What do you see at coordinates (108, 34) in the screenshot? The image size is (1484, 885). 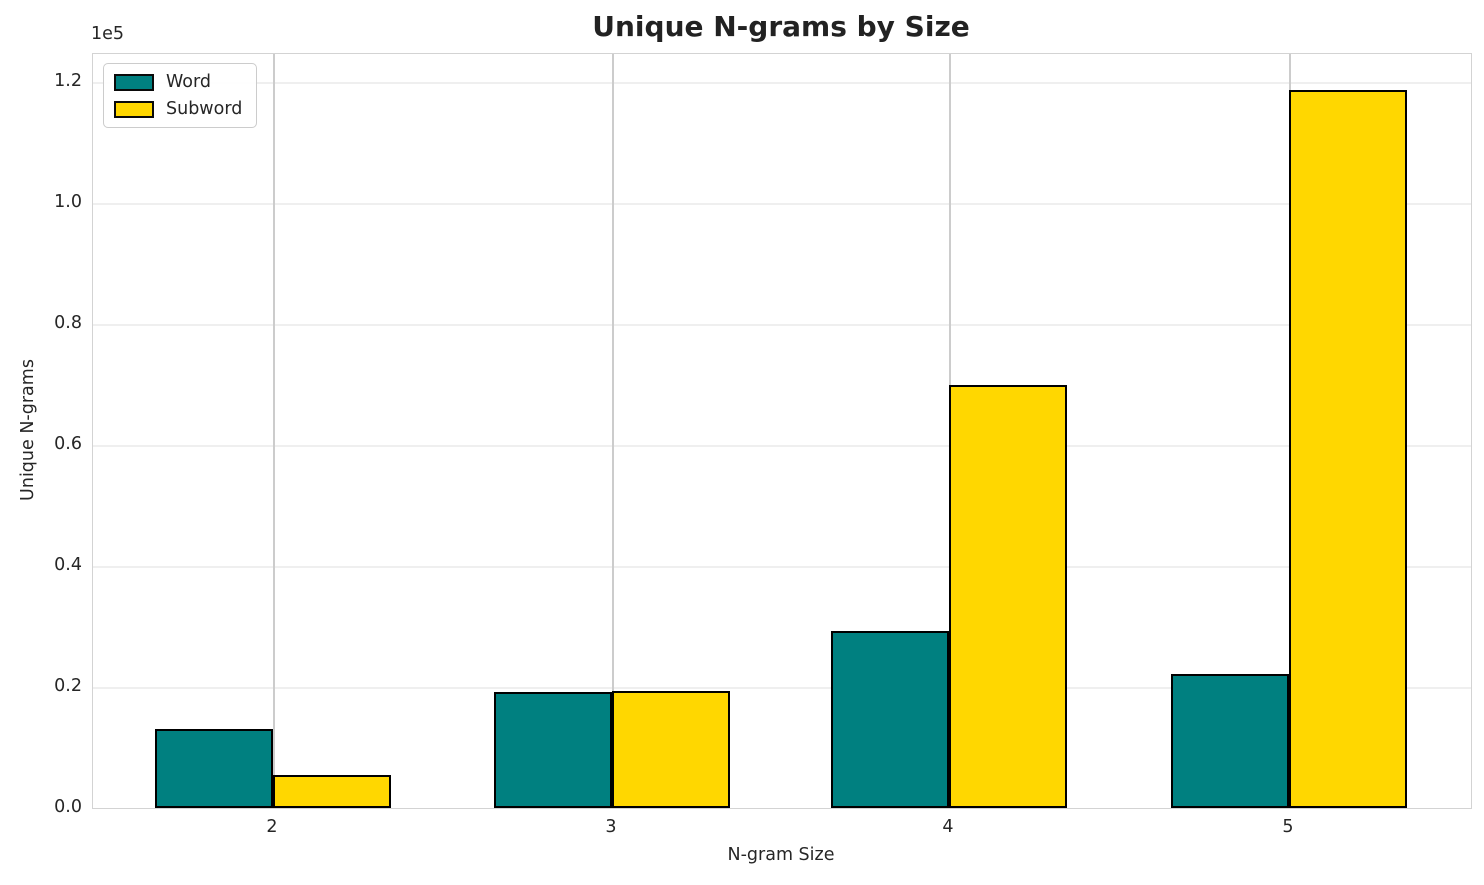 I see `y-axis-offset-label: 1e5` at bounding box center [108, 34].